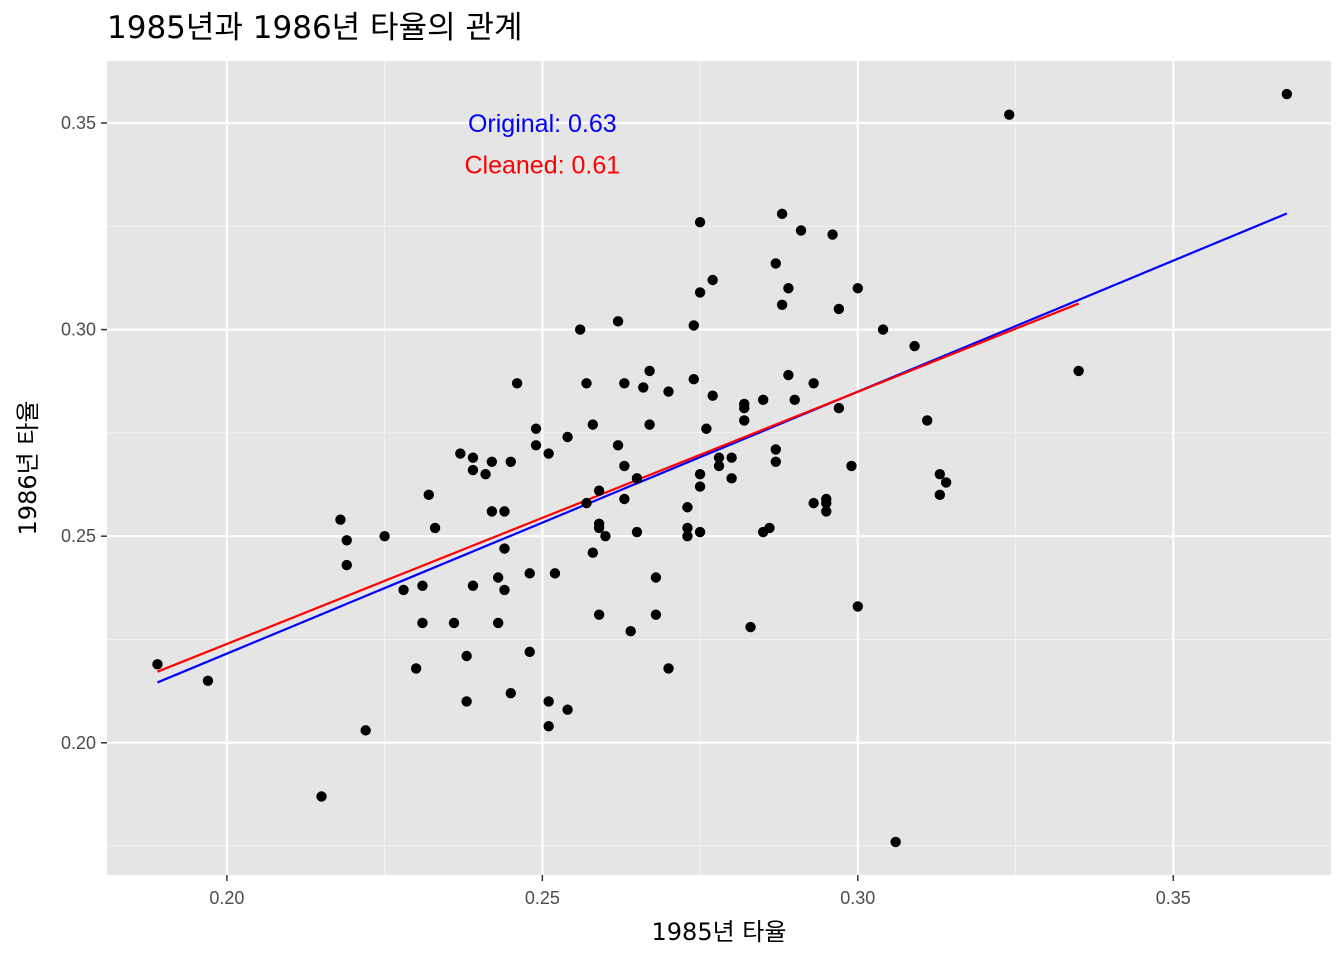  What do you see at coordinates (84, 433) in the screenshot?
I see `y-axis-ticks: 0.20 0.25 0.30 0.35` at bounding box center [84, 433].